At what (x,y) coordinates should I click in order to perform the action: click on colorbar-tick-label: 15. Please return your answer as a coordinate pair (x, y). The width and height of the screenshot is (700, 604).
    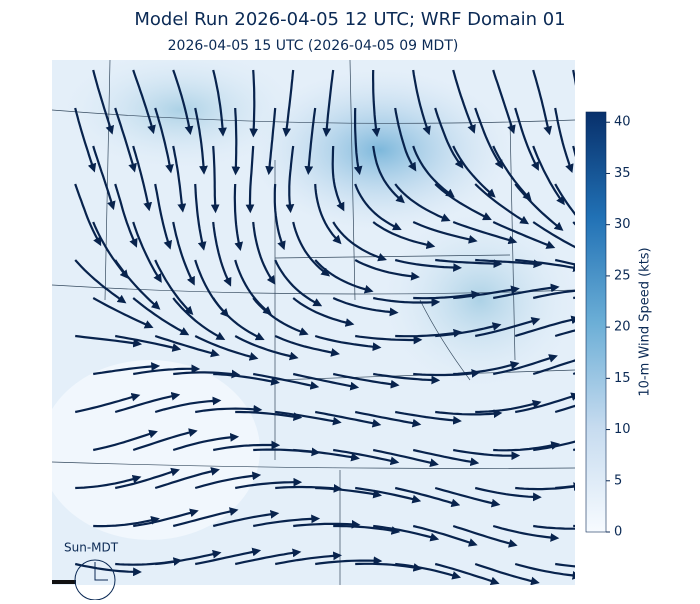
    Looking at the image, I should click on (622, 378).